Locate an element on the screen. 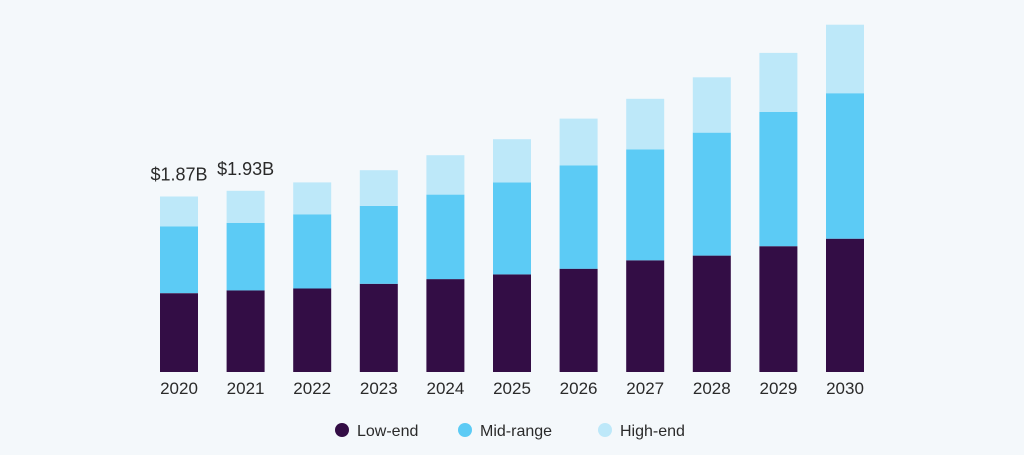 The height and width of the screenshot is (455, 1024). bar-low-end-2026 is located at coordinates (578, 320).